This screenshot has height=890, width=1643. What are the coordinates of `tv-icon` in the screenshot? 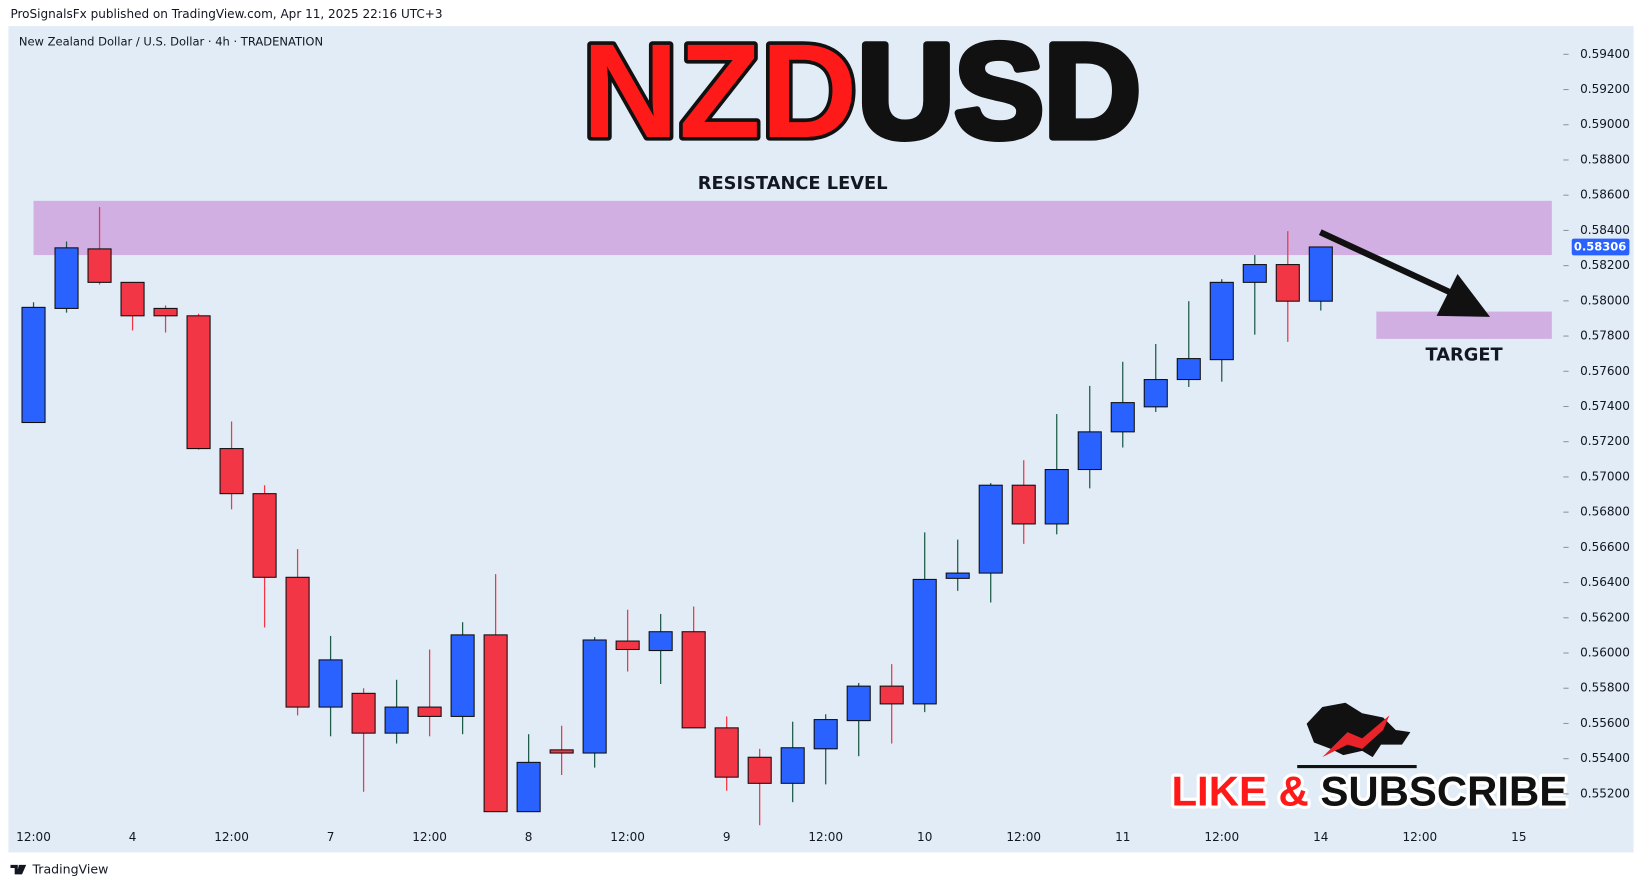 It's located at (18, 869).